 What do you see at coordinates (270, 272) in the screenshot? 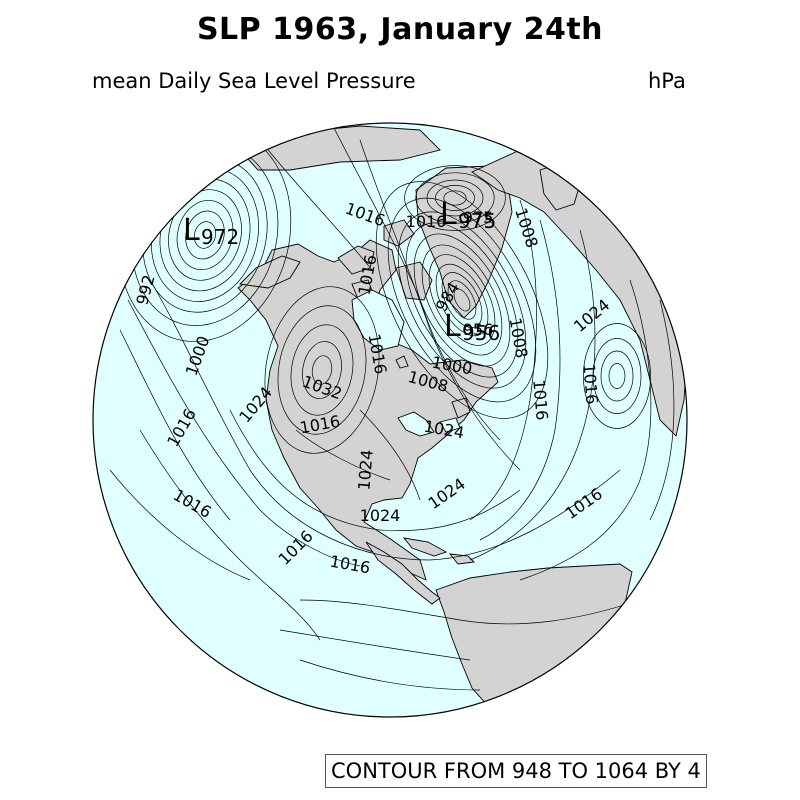
I see `land-alaska-siberia` at bounding box center [270, 272].